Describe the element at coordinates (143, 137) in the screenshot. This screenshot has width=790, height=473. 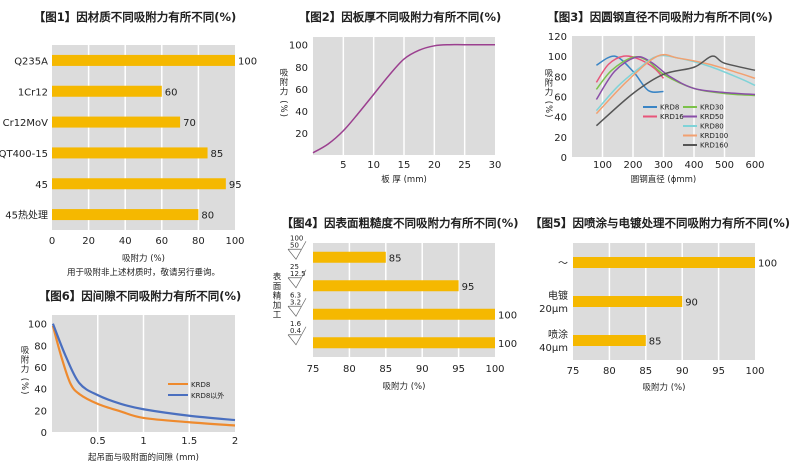
I see `plot-area` at that location.